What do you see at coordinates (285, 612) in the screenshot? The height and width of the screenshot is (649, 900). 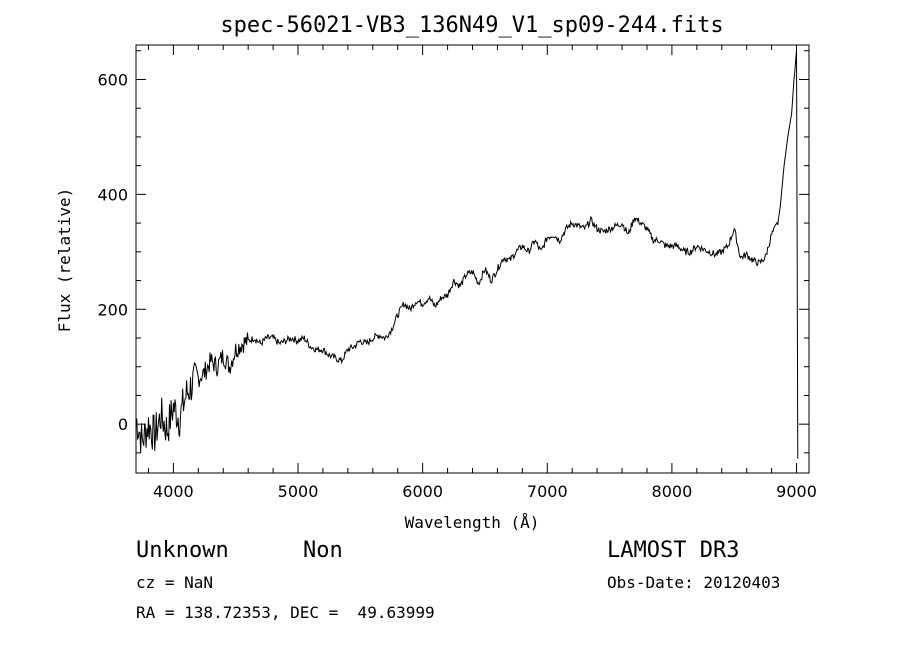 I see `ra-dec: RA = 138.72353, DEC = 49.63999` at bounding box center [285, 612].